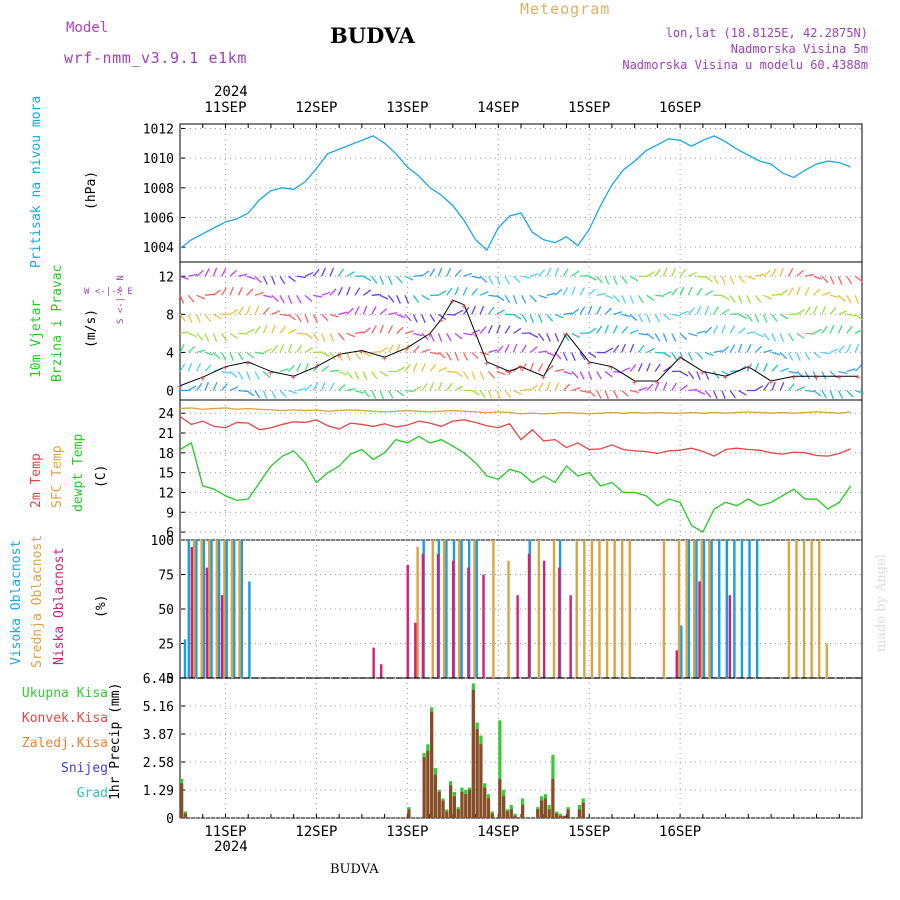 This screenshot has height=900, width=900. I want to click on model-name: wrf-nmm_v3.9.1 e1km, so click(155, 58).